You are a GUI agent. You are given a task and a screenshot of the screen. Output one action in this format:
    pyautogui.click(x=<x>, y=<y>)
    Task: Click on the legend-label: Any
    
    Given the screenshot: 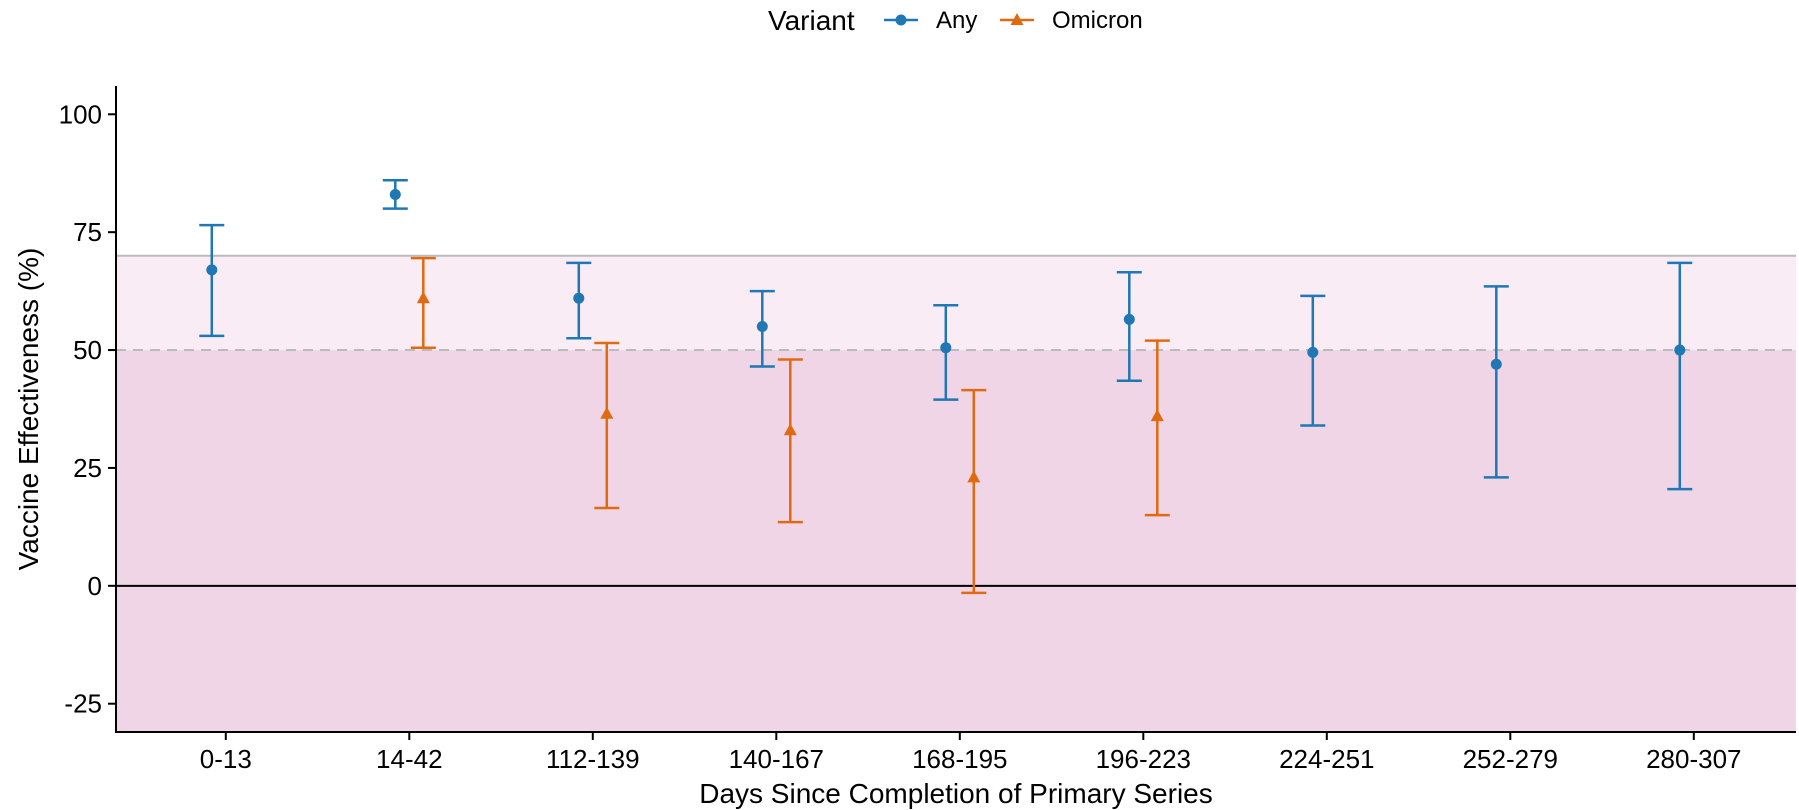 What is the action you would take?
    pyautogui.click(x=956, y=20)
    